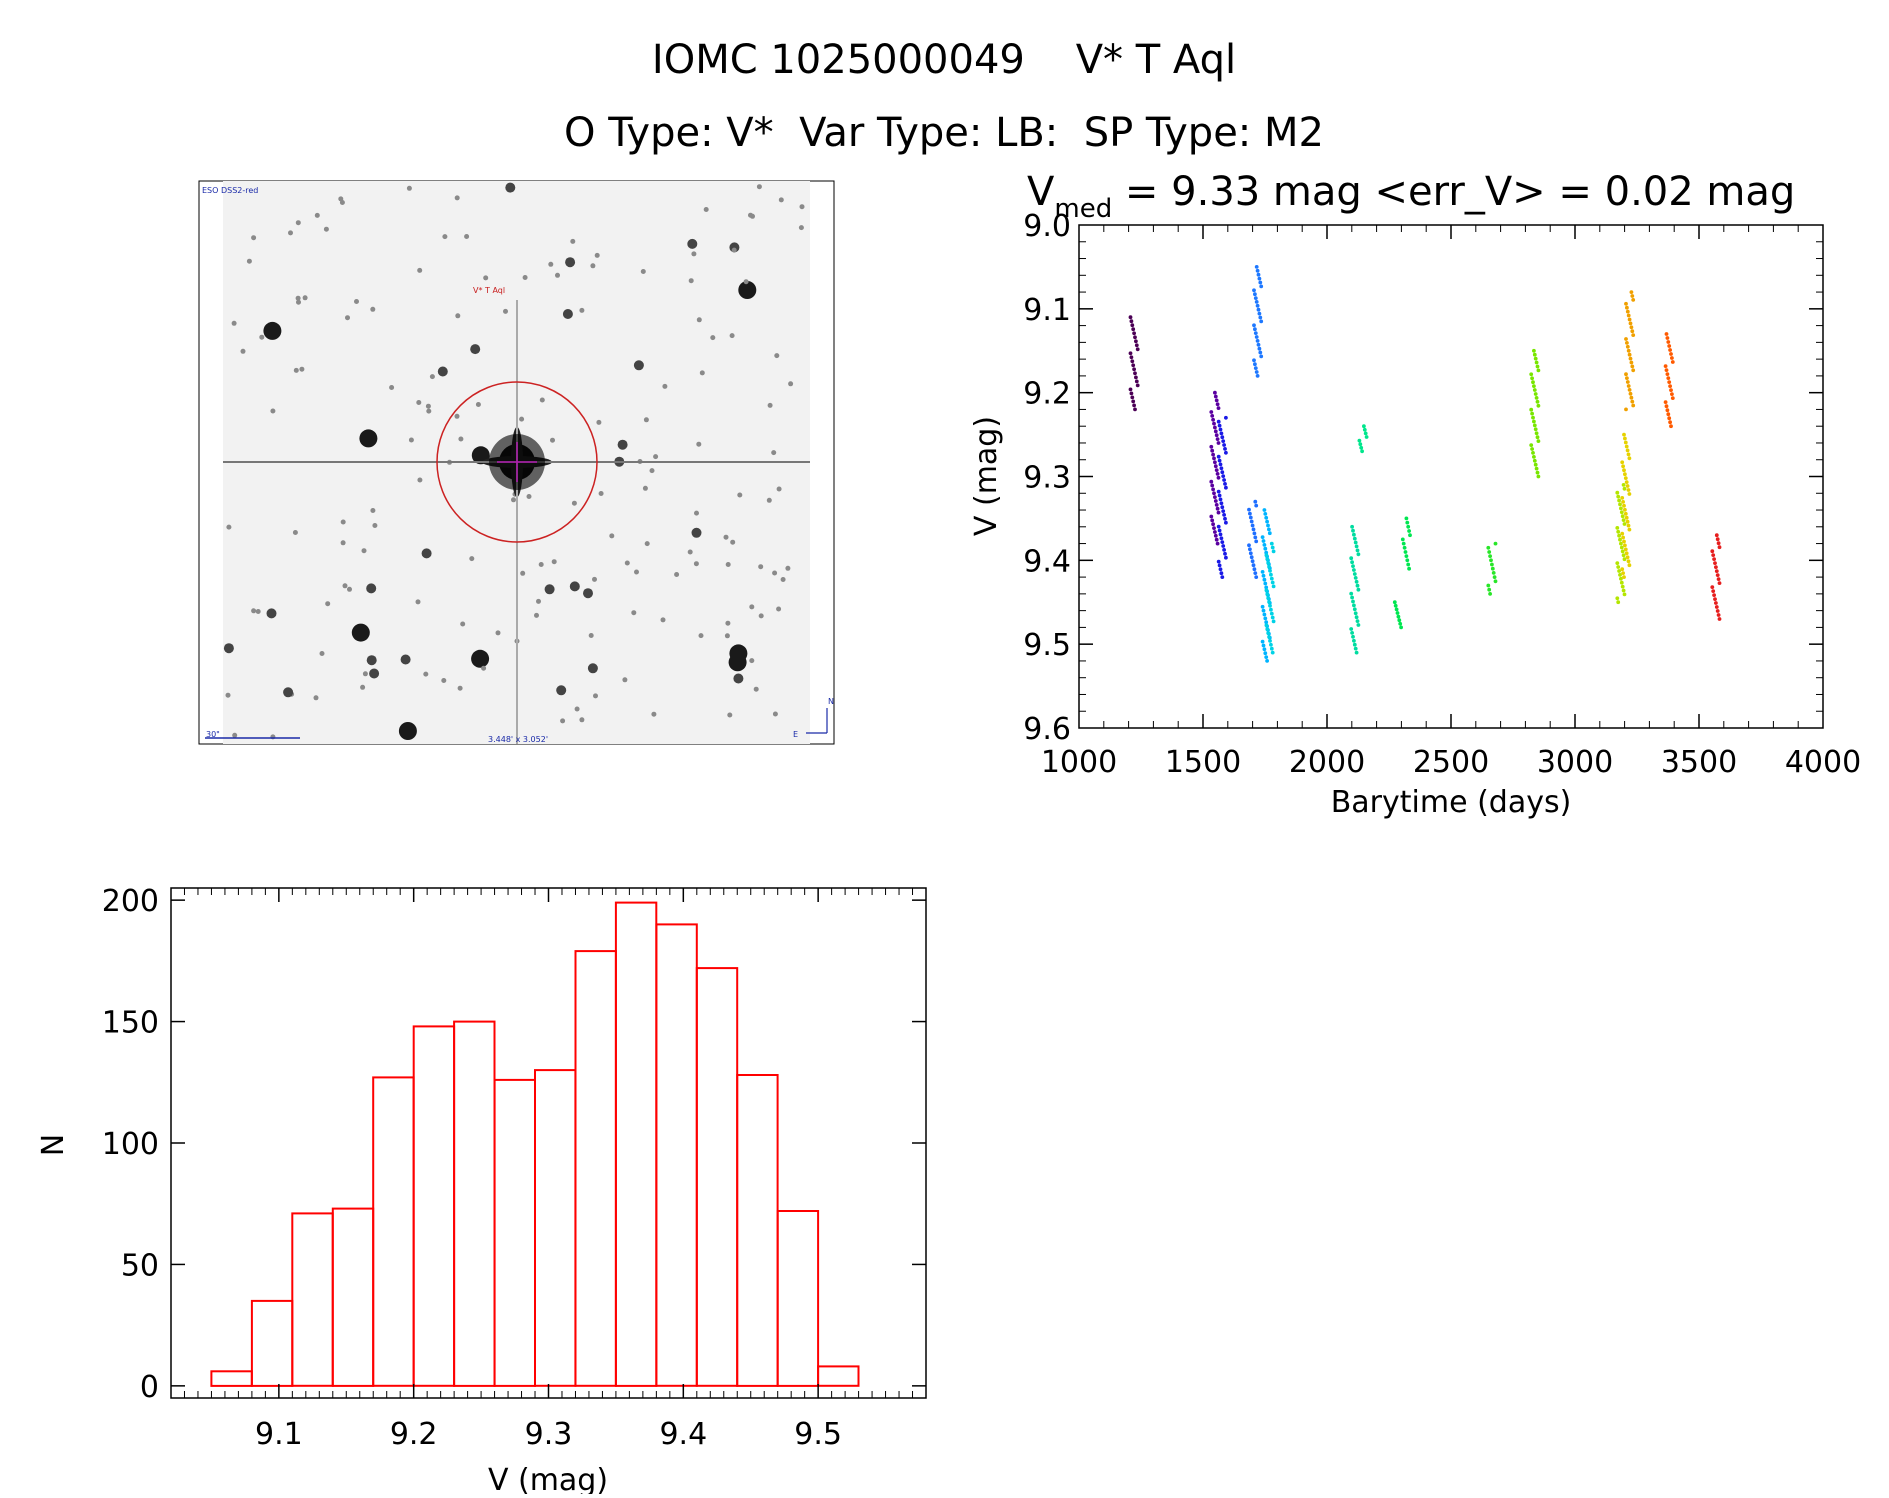 The image size is (1889, 1498). Describe the element at coordinates (414, 1434) in the screenshot. I see `x-tick-label: 9.2` at that location.